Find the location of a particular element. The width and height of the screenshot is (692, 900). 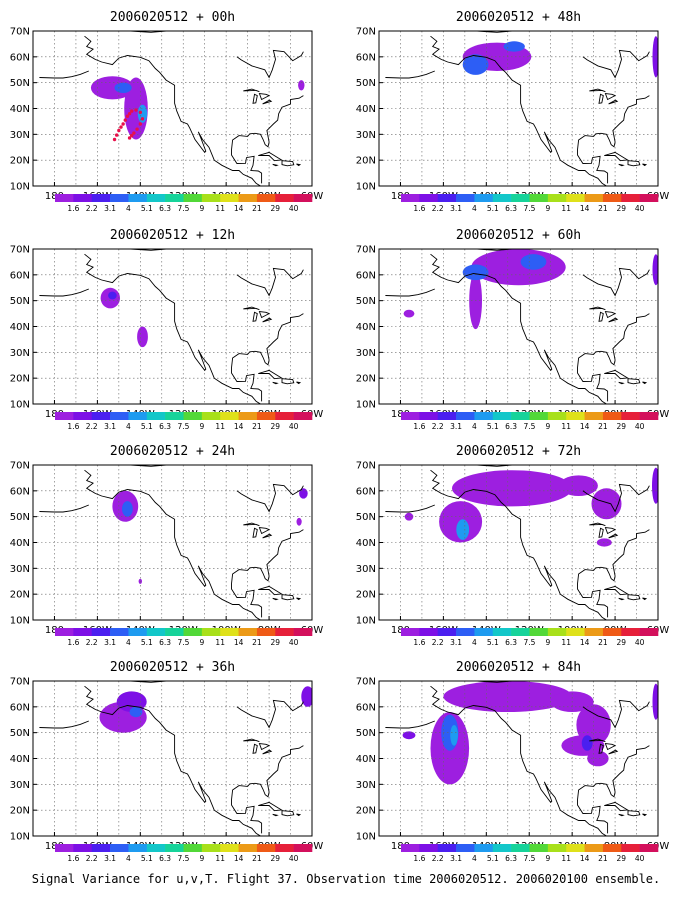

lon-tick-label: 180 is located at coordinates (400, 846).